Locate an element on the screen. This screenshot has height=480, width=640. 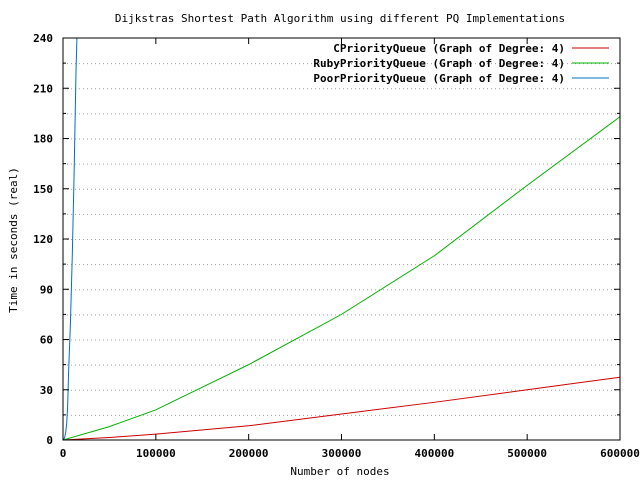
y-tick-label: 90 is located at coordinates (46, 289).